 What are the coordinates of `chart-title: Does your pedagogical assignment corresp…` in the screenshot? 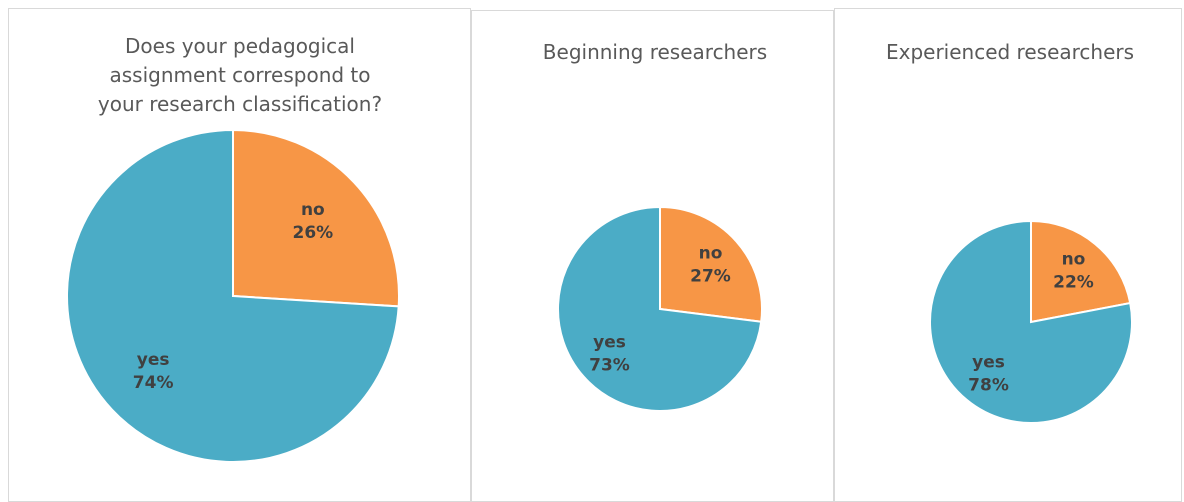 It's located at (240, 75).